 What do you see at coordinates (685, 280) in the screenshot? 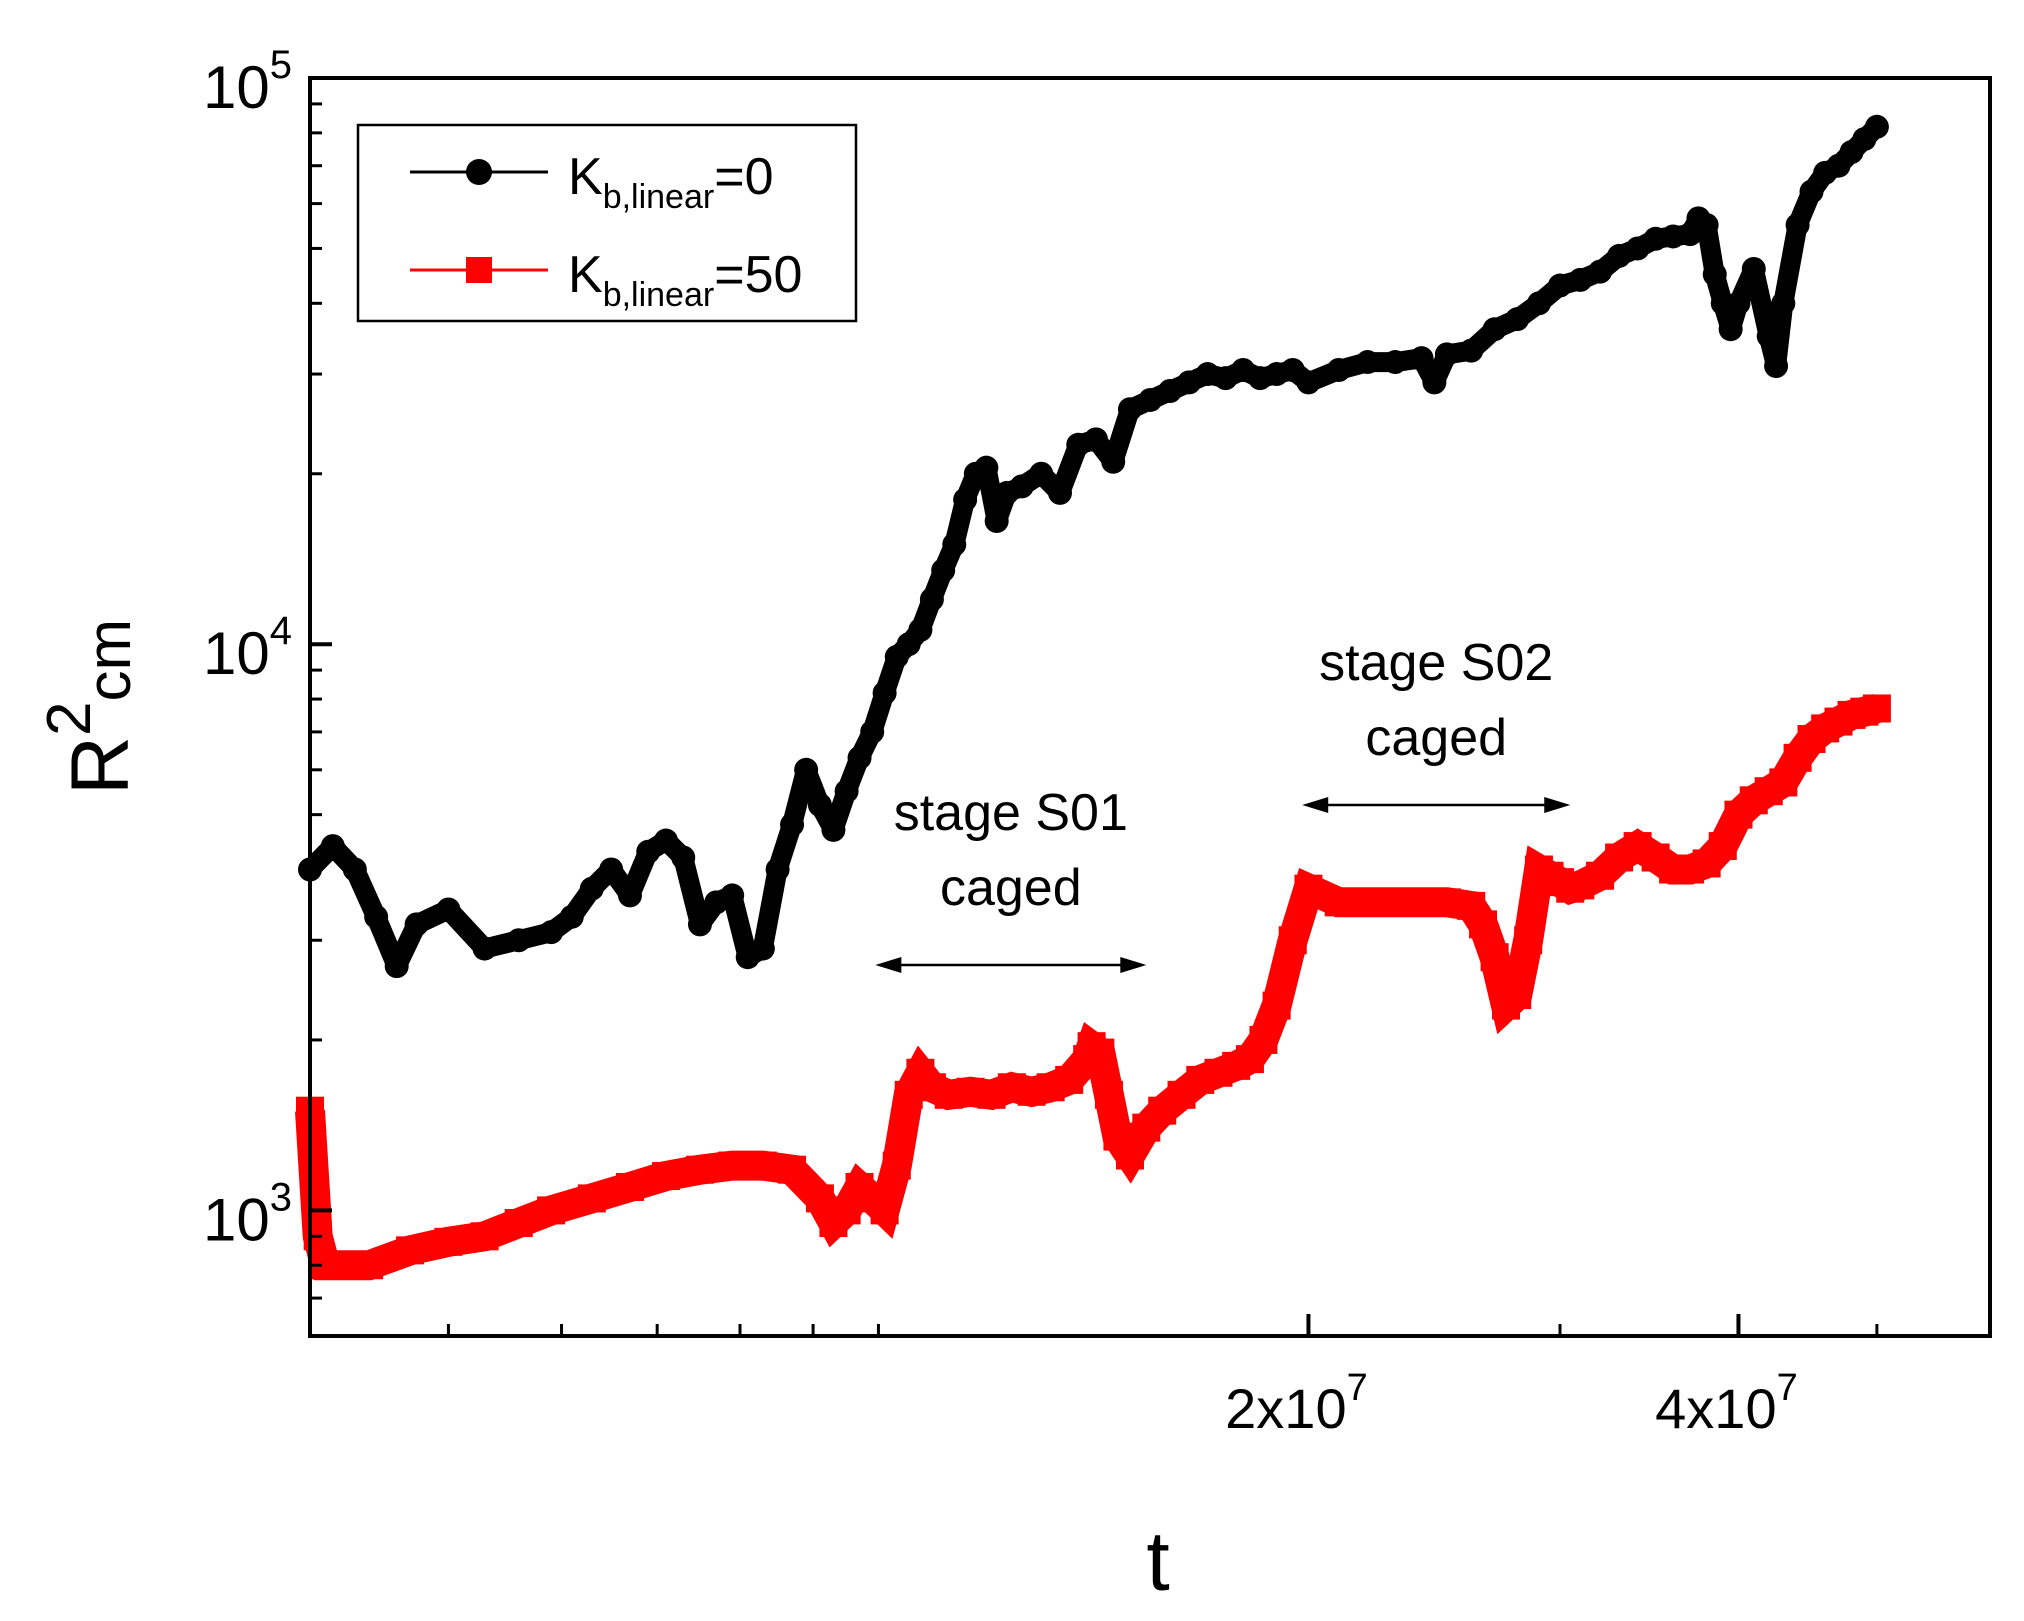
I see `legend-label-1: Kb,linear=50` at bounding box center [685, 280].